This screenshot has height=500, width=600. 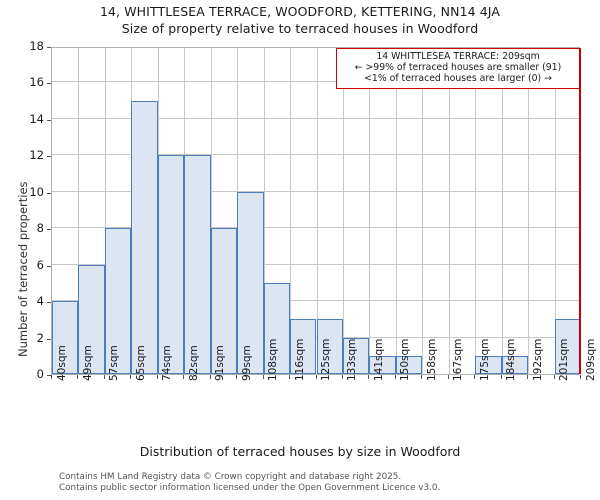 What do you see at coordinates (167, 363) in the screenshot?
I see `x-tick-label: 74sqm` at bounding box center [167, 363].